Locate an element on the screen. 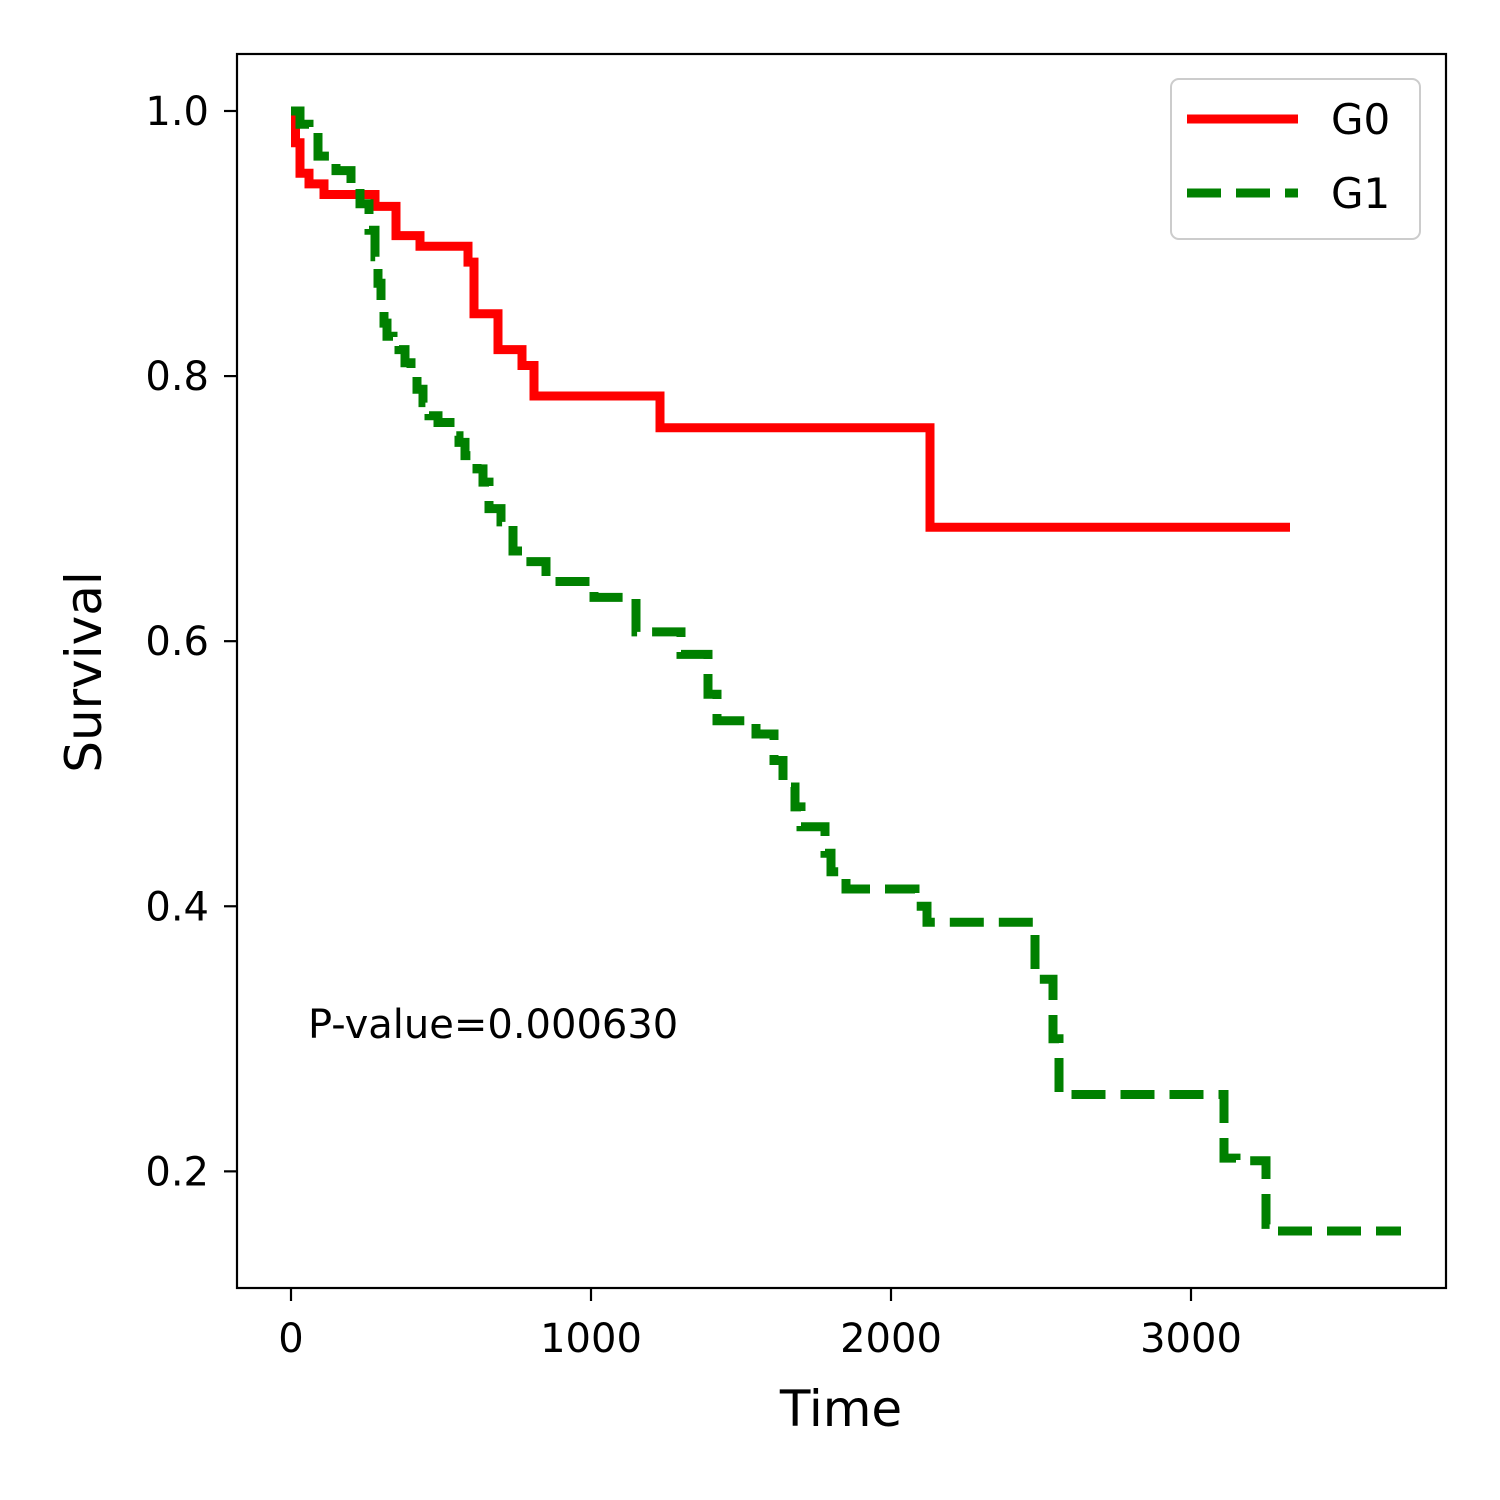  x-tick-label: 1000 is located at coordinates (591, 1339).